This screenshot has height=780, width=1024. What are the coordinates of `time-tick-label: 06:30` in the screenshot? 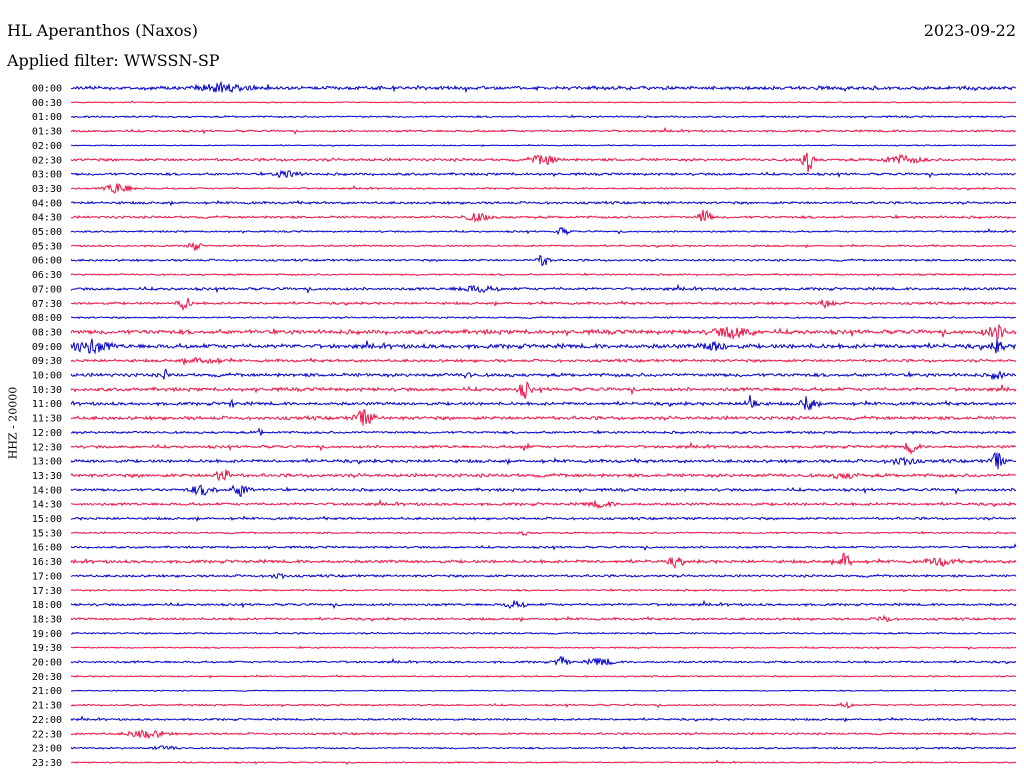 It's located at (47, 275).